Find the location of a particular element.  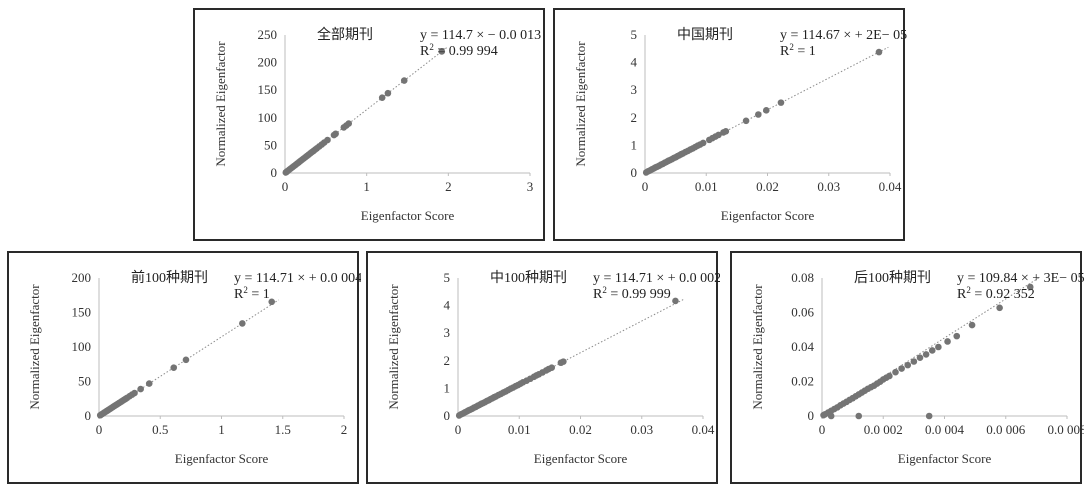

x-tick-label: 0.03 is located at coordinates (641, 429).